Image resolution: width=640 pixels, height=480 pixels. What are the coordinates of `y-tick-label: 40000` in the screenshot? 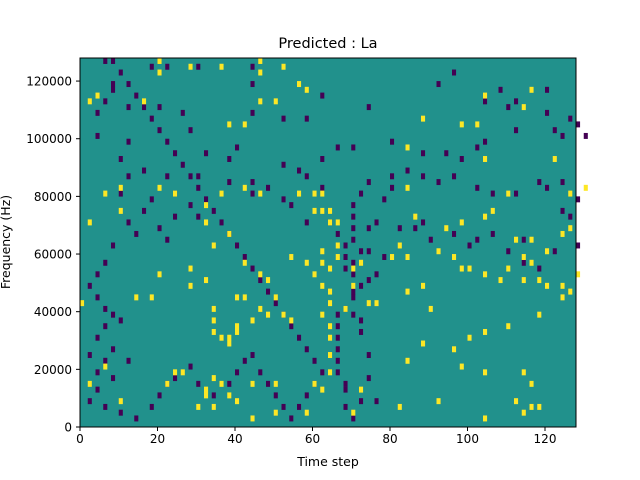 It's located at (53, 312).